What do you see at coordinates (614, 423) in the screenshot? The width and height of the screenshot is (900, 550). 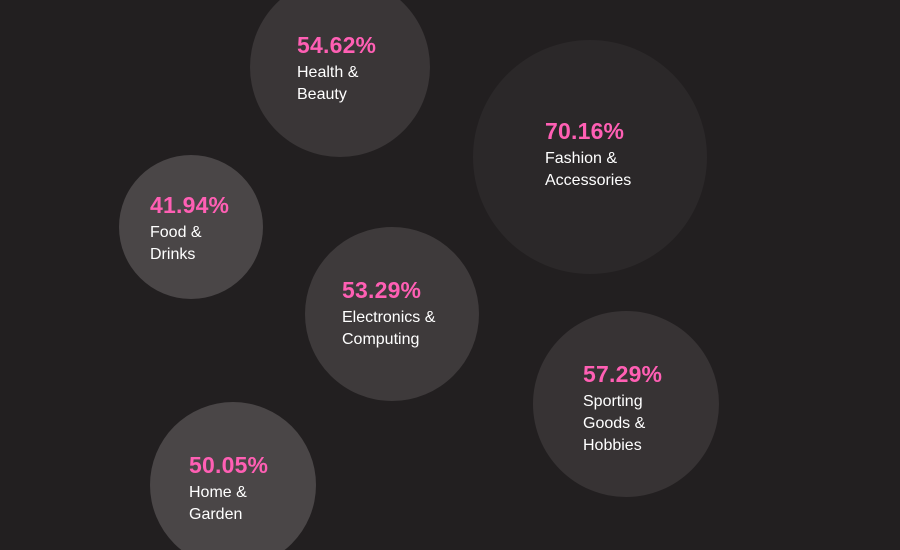 I see `category-label-line: Goods &` at bounding box center [614, 423].